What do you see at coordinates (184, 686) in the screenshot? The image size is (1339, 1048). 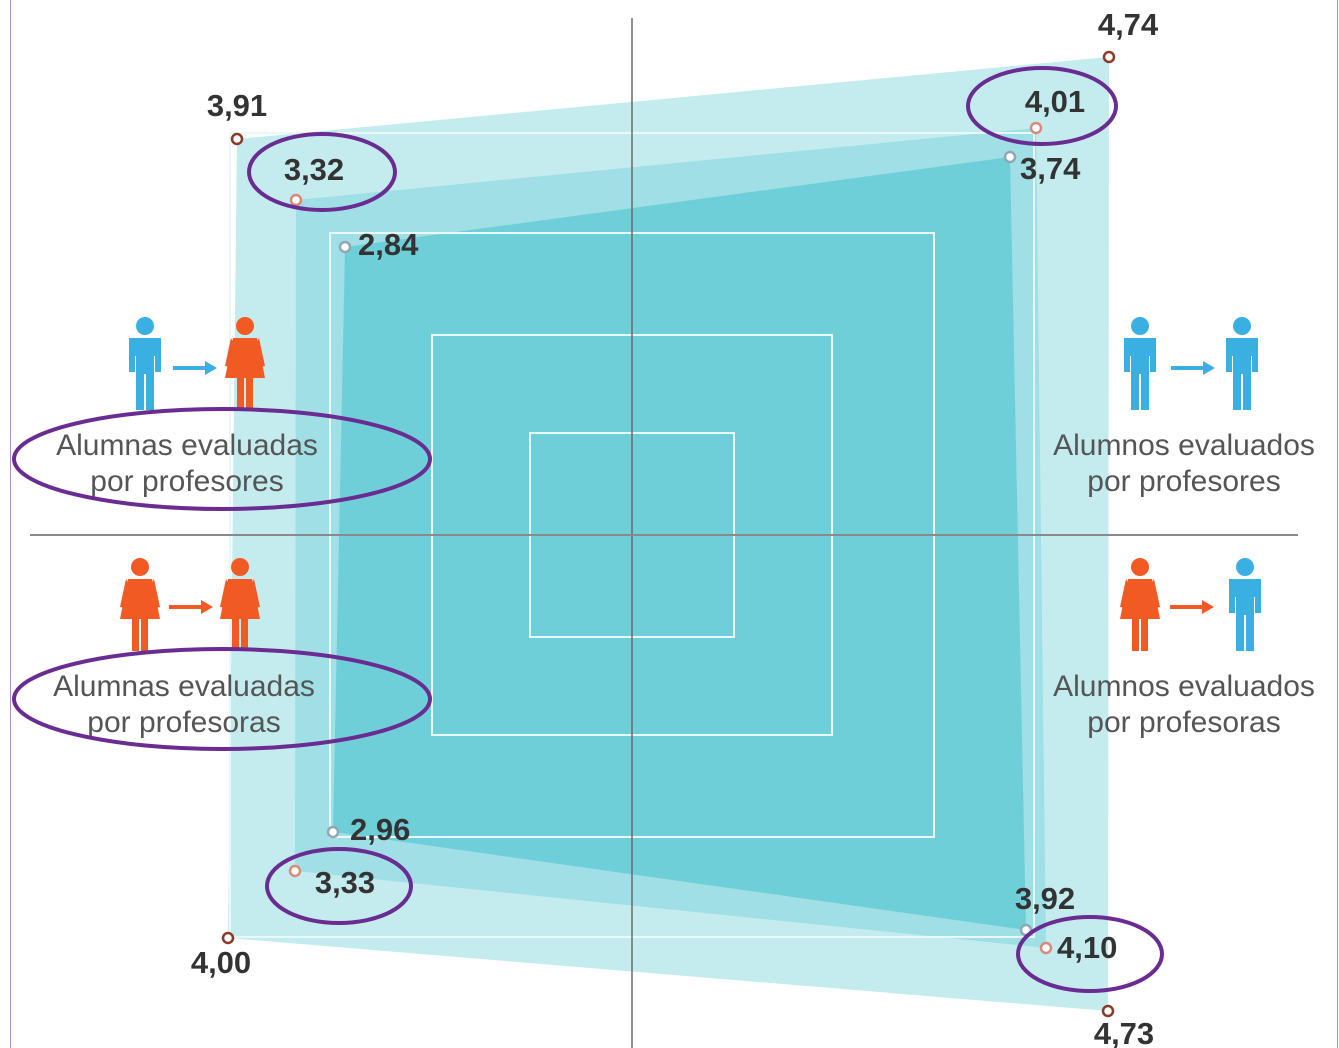 I see `axis-label-alumnas-profesoras-line-1: Alumnas evaluadas` at bounding box center [184, 686].